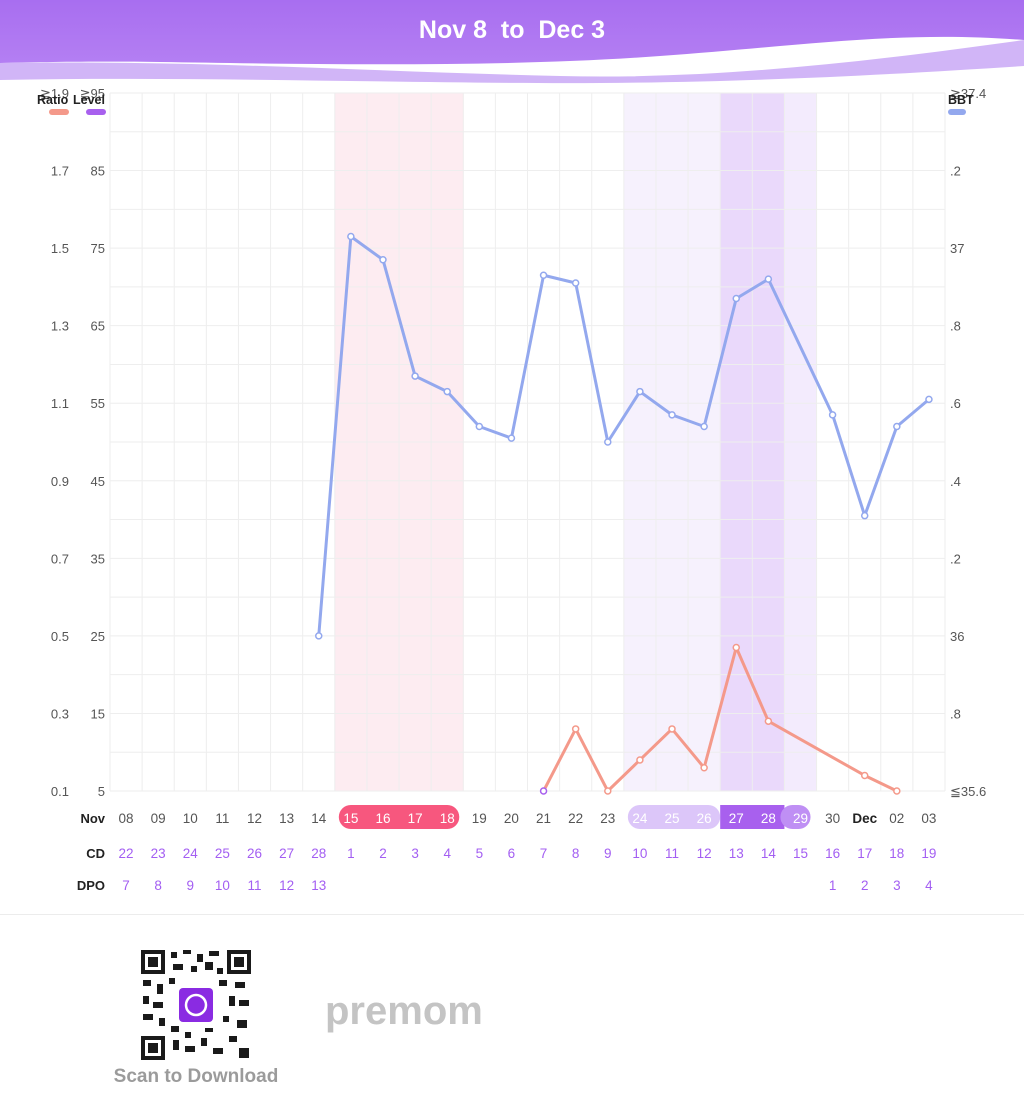  Describe the element at coordinates (191, 853) in the screenshot. I see `cd-label: 24` at that location.